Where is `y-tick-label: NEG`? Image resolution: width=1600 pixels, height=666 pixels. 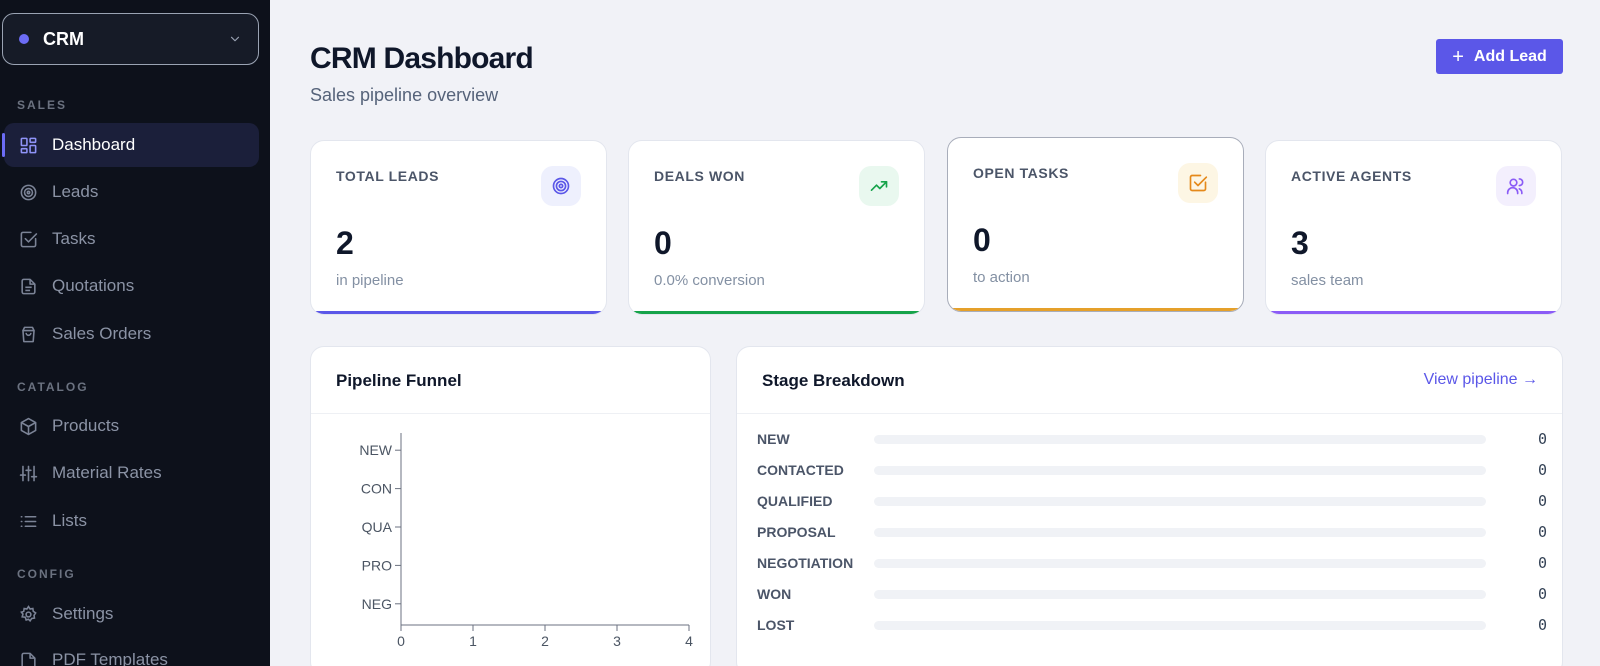
y-tick-label: NEG is located at coordinates (377, 604).